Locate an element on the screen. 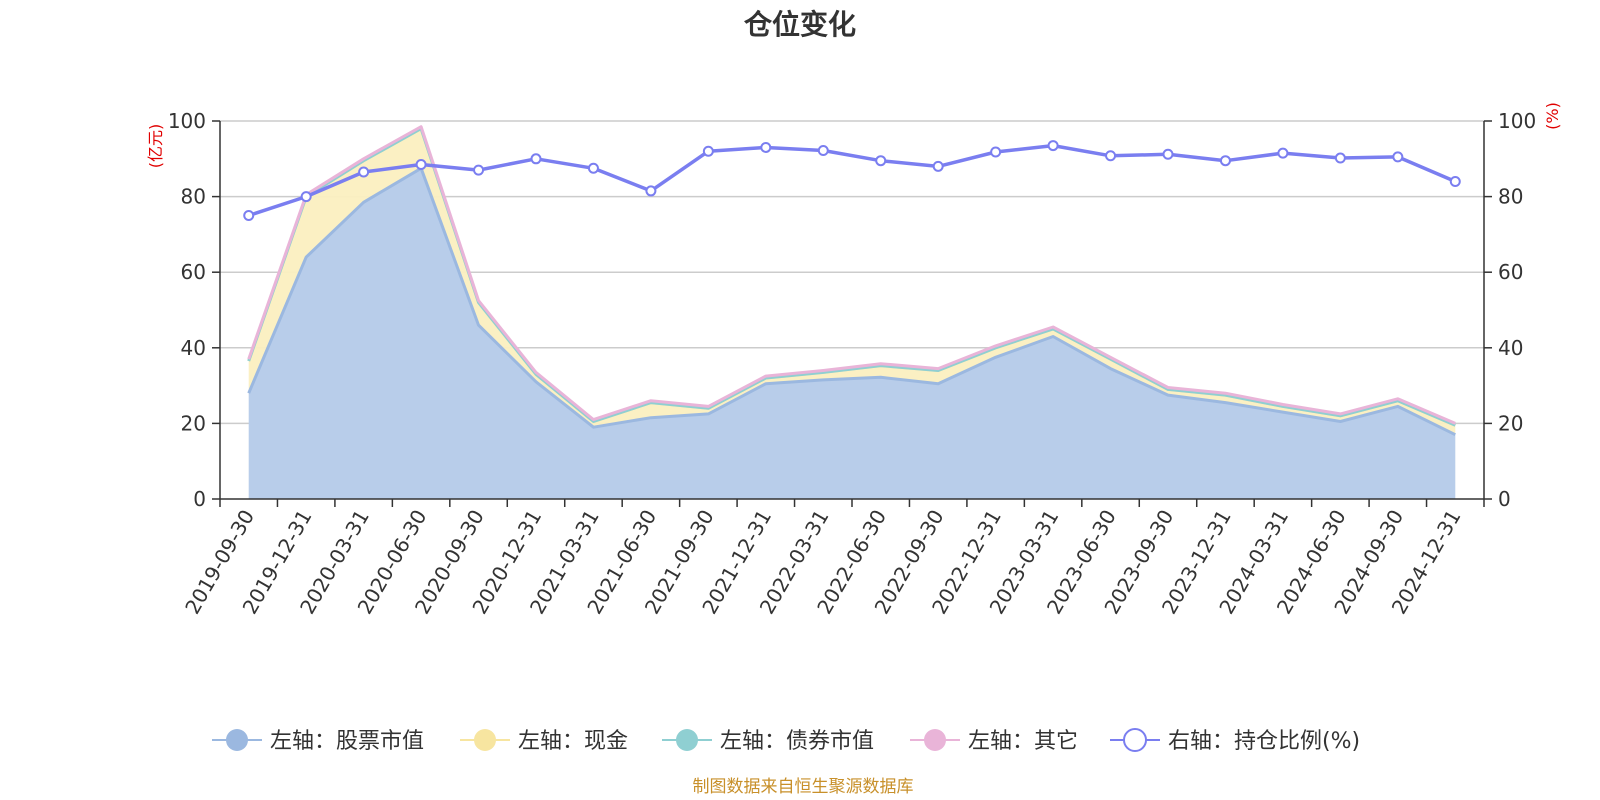 This screenshot has height=800, width=1600. chart-title: 仓位变化 is located at coordinates (800, 24).